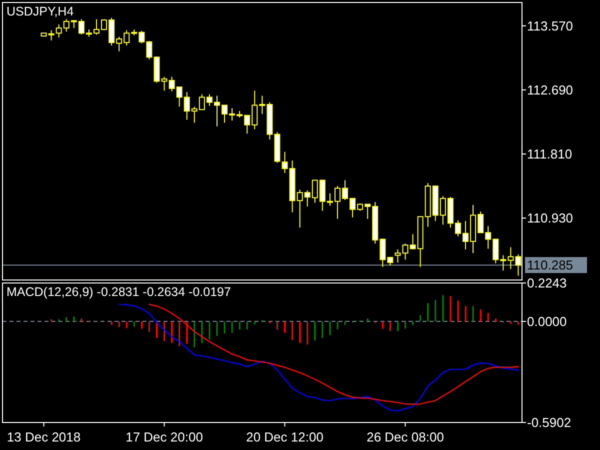 This screenshot has height=450, width=600. Describe the element at coordinates (43, 437) in the screenshot. I see `x-tick-label: 13 Dec 2018` at that location.